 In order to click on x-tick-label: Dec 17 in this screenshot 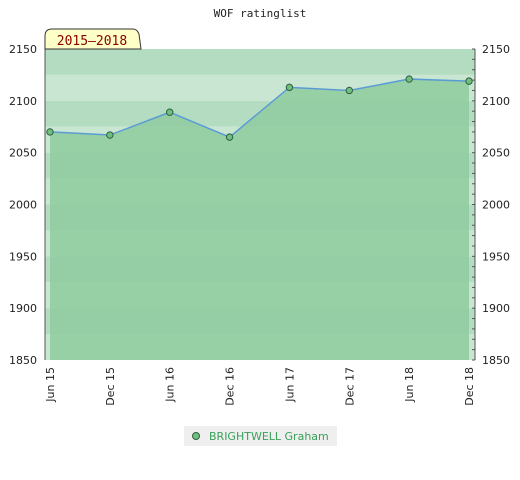, I will do `click(349, 386)`.